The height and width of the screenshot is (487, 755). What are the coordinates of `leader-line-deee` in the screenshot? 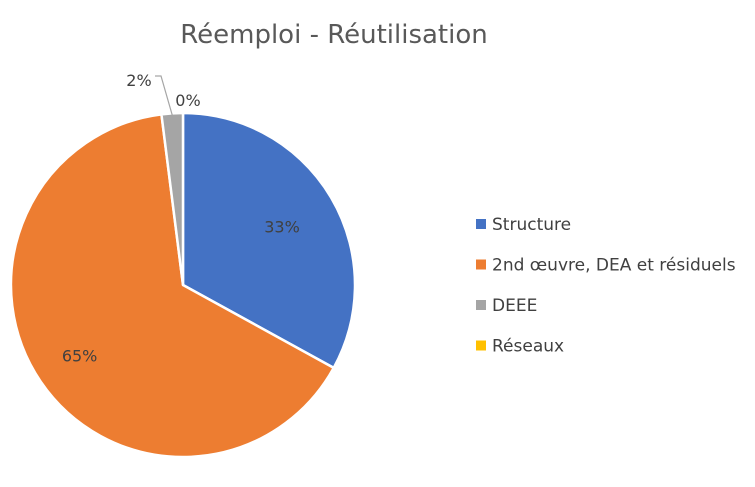 It's located at (164, 95).